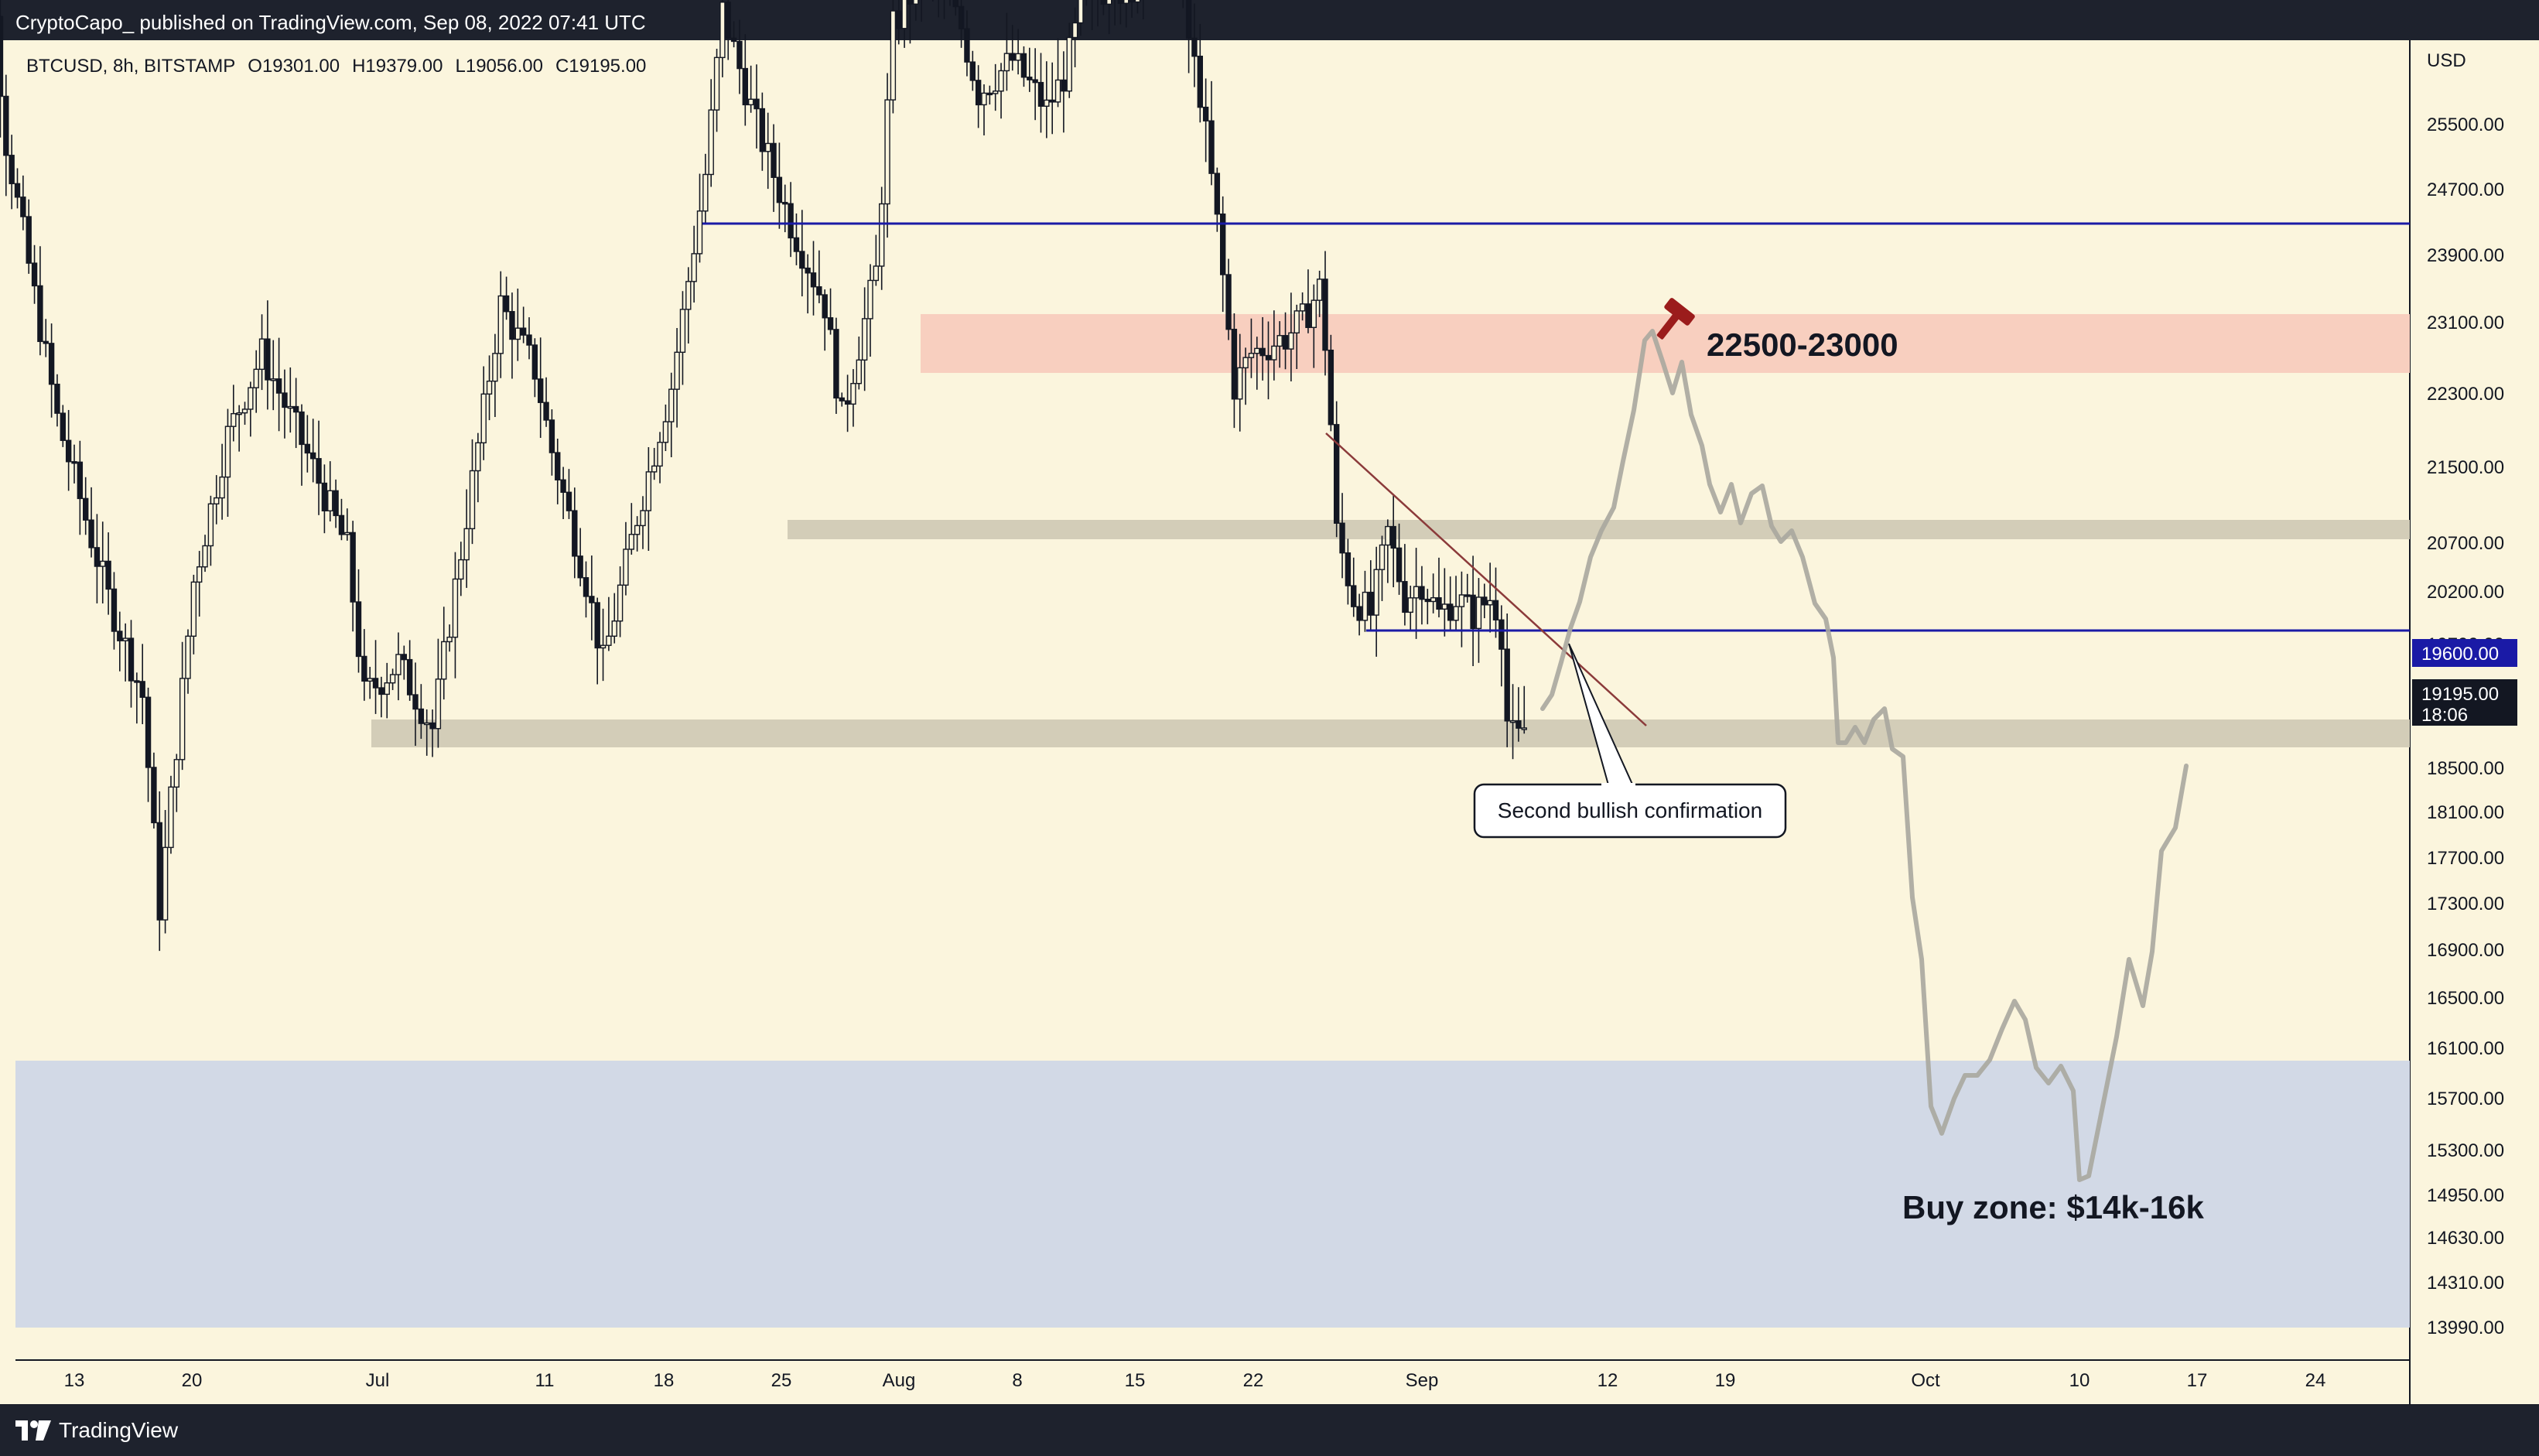 This screenshot has height=1456, width=2539. Describe the element at coordinates (2079, 1381) in the screenshot. I see `date-tick: 10` at that location.